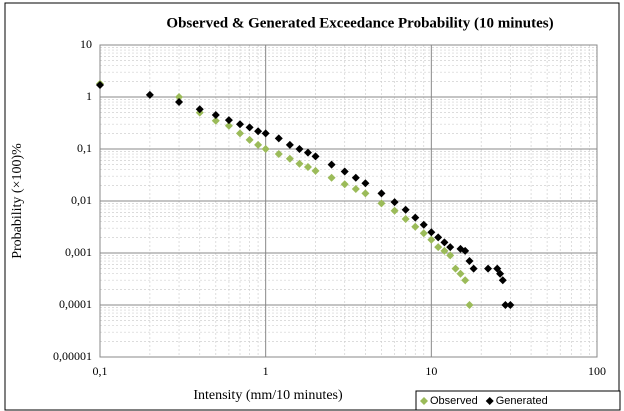 This screenshot has width=624, height=411. Describe the element at coordinates (100, 371) in the screenshot. I see `x-tick-label: 0,1` at that location.